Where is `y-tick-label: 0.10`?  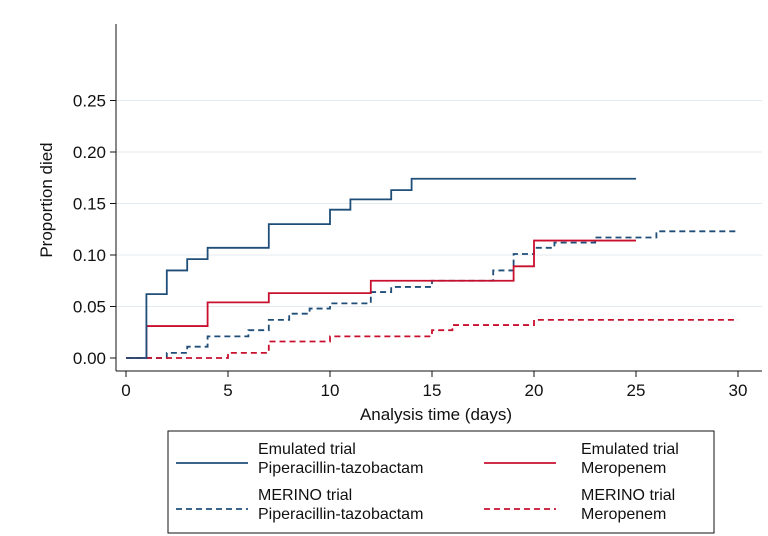 y-tick-label: 0.10 is located at coordinates (89, 255).